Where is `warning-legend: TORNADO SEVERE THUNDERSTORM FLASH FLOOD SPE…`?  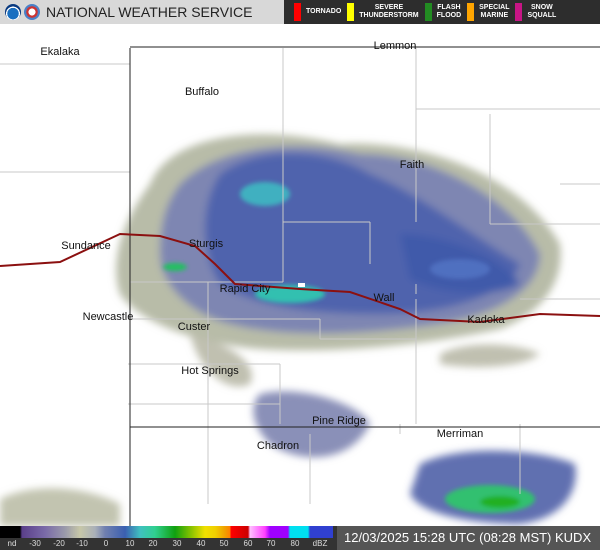 warning-legend: TORNADO SEVERE THUNDERSTORM FLASH FLOOD SPE… is located at coordinates (442, 12).